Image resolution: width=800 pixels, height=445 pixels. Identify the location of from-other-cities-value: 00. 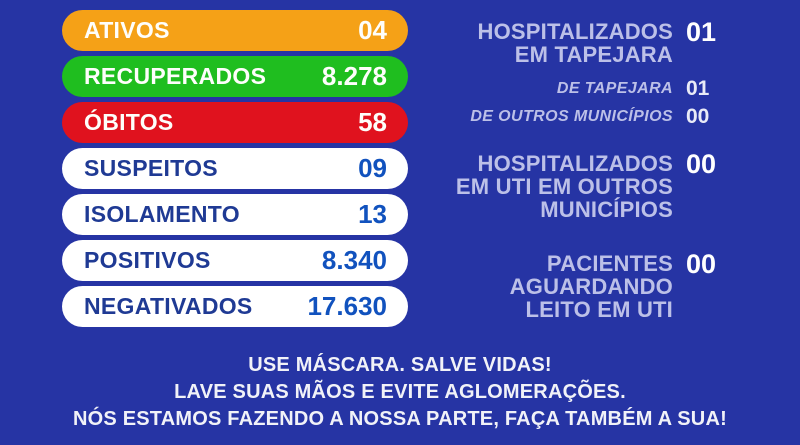
(698, 116).